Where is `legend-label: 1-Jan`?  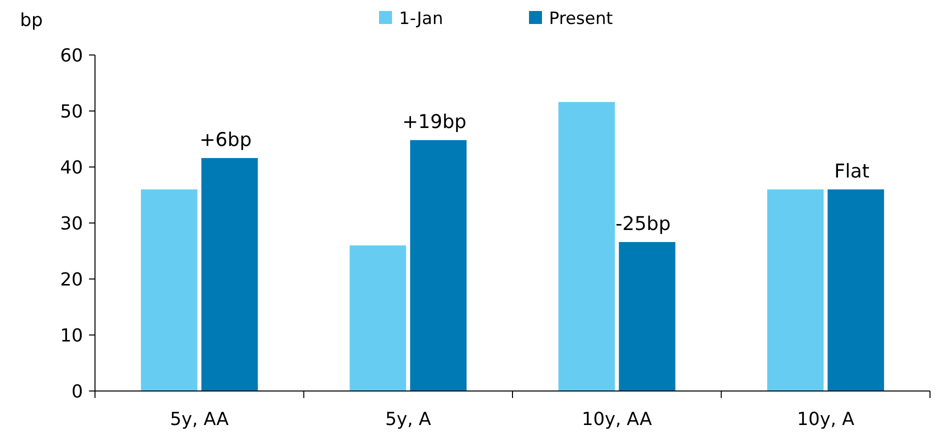
legend-label: 1-Jan is located at coordinates (421, 18).